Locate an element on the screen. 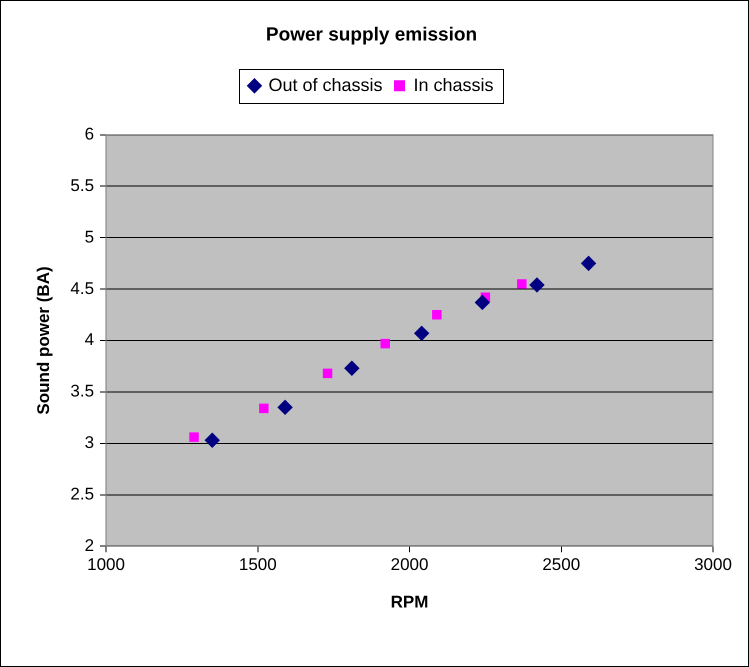 The image size is (749, 667). chart-title: Power supply emission is located at coordinates (372, 35).